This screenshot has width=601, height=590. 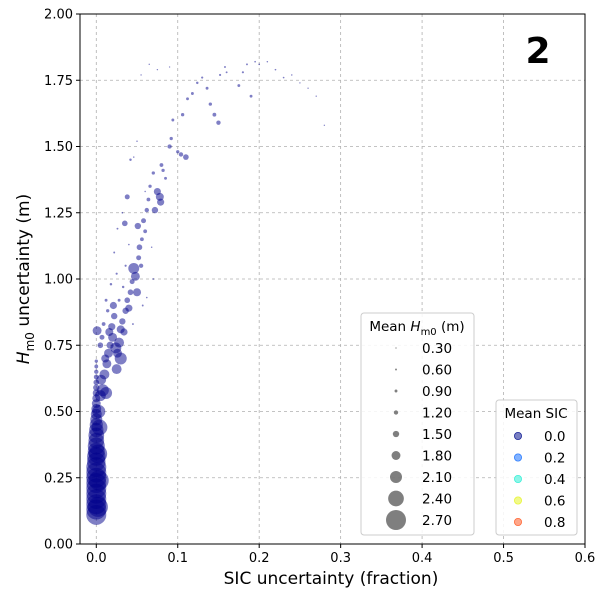 What do you see at coordinates (419, 435) in the screenshot?
I see `size-legend-entries: 0.30 0.60 0.90 1.20 1.50 1.80 2.10 2.40 2.70` at bounding box center [419, 435].